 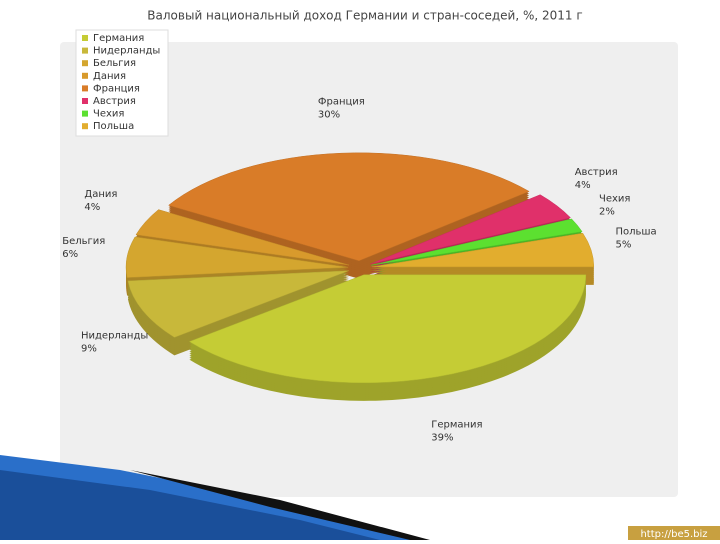 What do you see at coordinates (108, 114) in the screenshot?
I see `legend-label: Чехия` at bounding box center [108, 114].